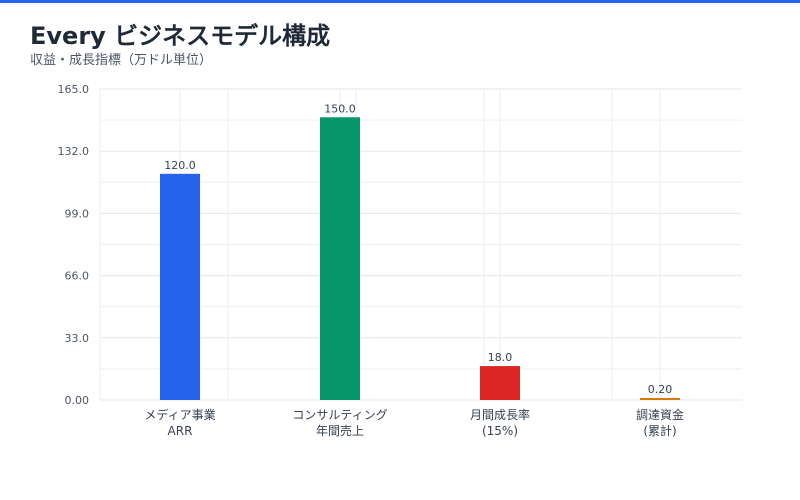 This screenshot has height=500, width=800. What do you see at coordinates (500, 431) in the screenshot?
I see `x-tick-label: (15%)` at bounding box center [500, 431].